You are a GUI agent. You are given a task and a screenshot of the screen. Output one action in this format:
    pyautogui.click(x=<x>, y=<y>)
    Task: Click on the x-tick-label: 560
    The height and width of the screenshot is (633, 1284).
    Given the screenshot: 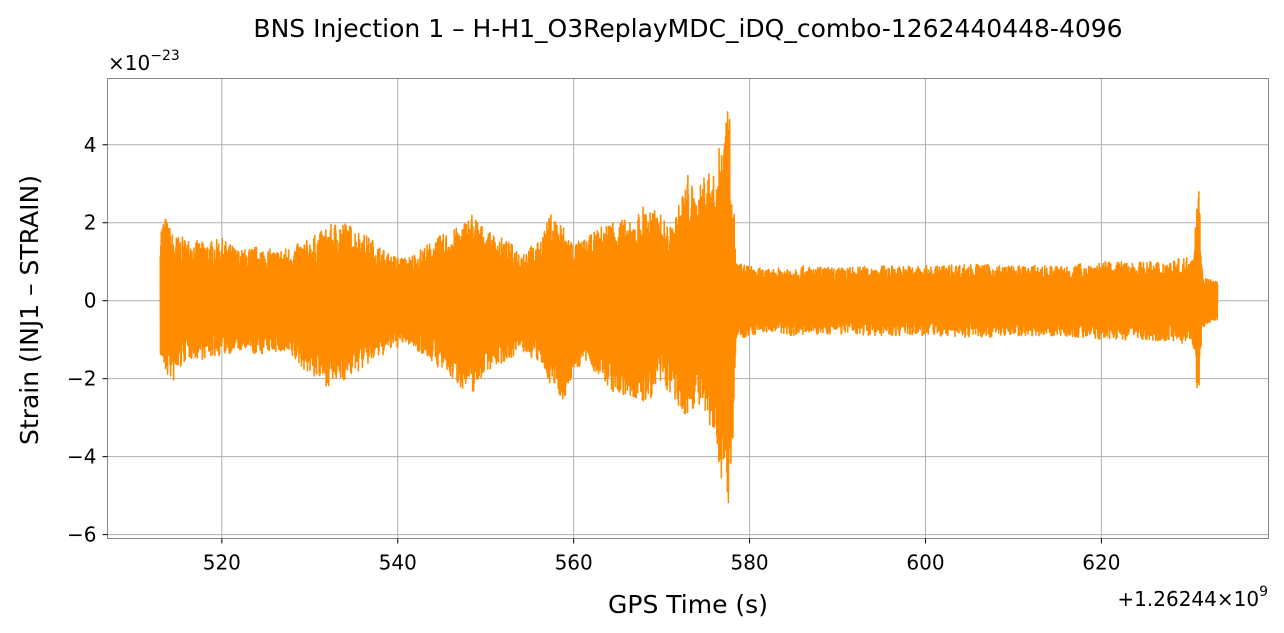 What is the action you would take?
    pyautogui.click(x=574, y=563)
    